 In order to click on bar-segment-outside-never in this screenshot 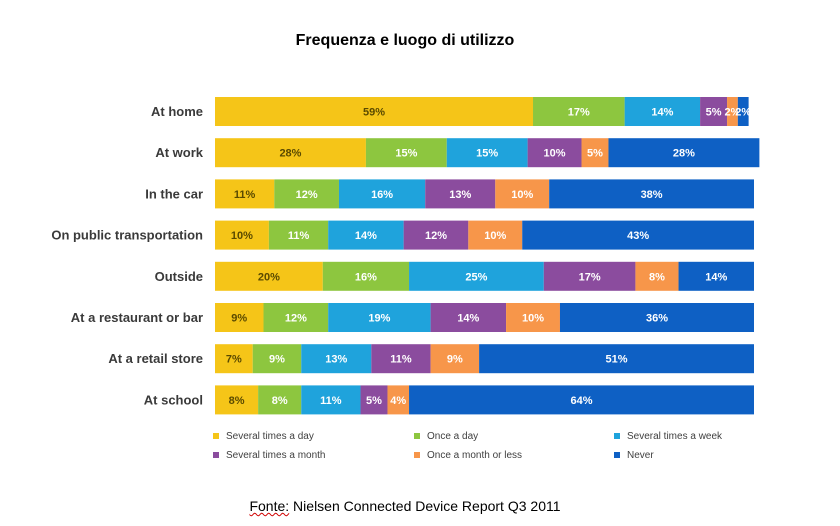, I will do `click(716, 276)`.